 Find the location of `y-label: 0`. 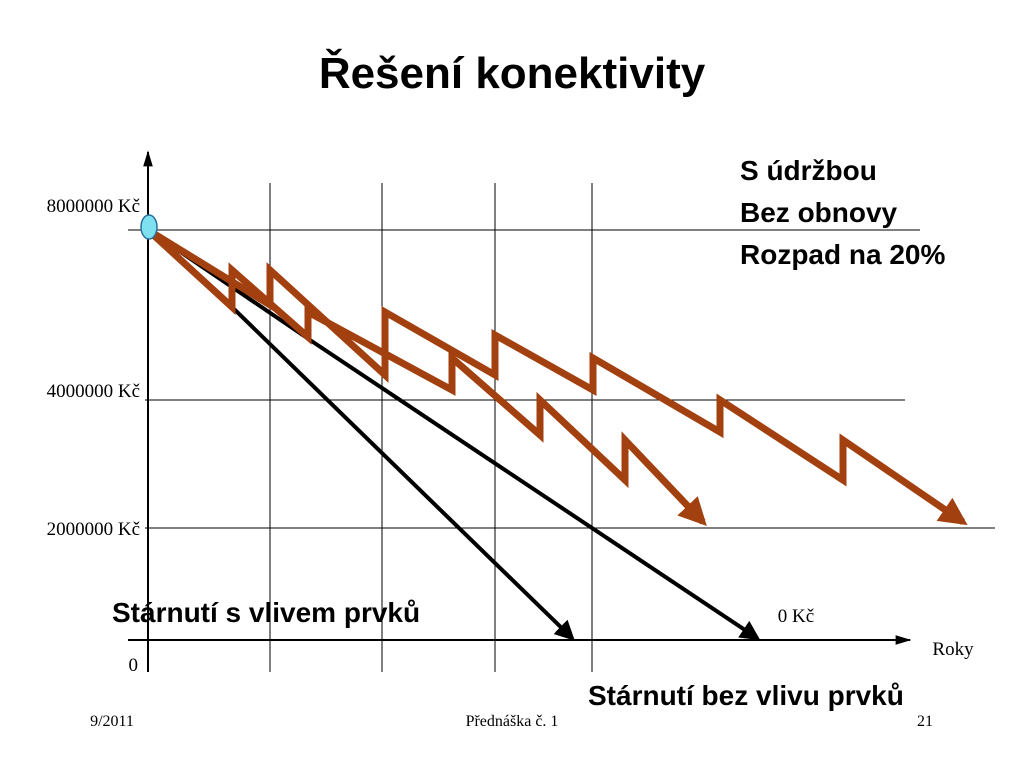

y-label: 0 is located at coordinates (134, 665).